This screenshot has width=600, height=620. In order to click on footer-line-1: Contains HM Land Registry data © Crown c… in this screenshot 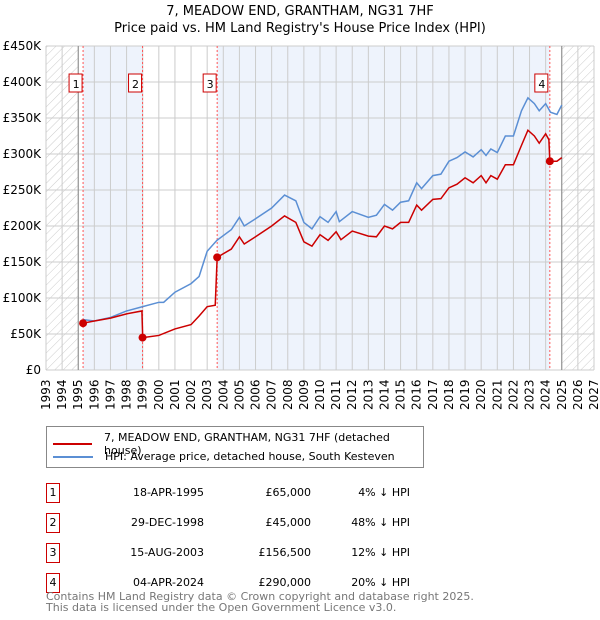, I will do `click(260, 596)`.